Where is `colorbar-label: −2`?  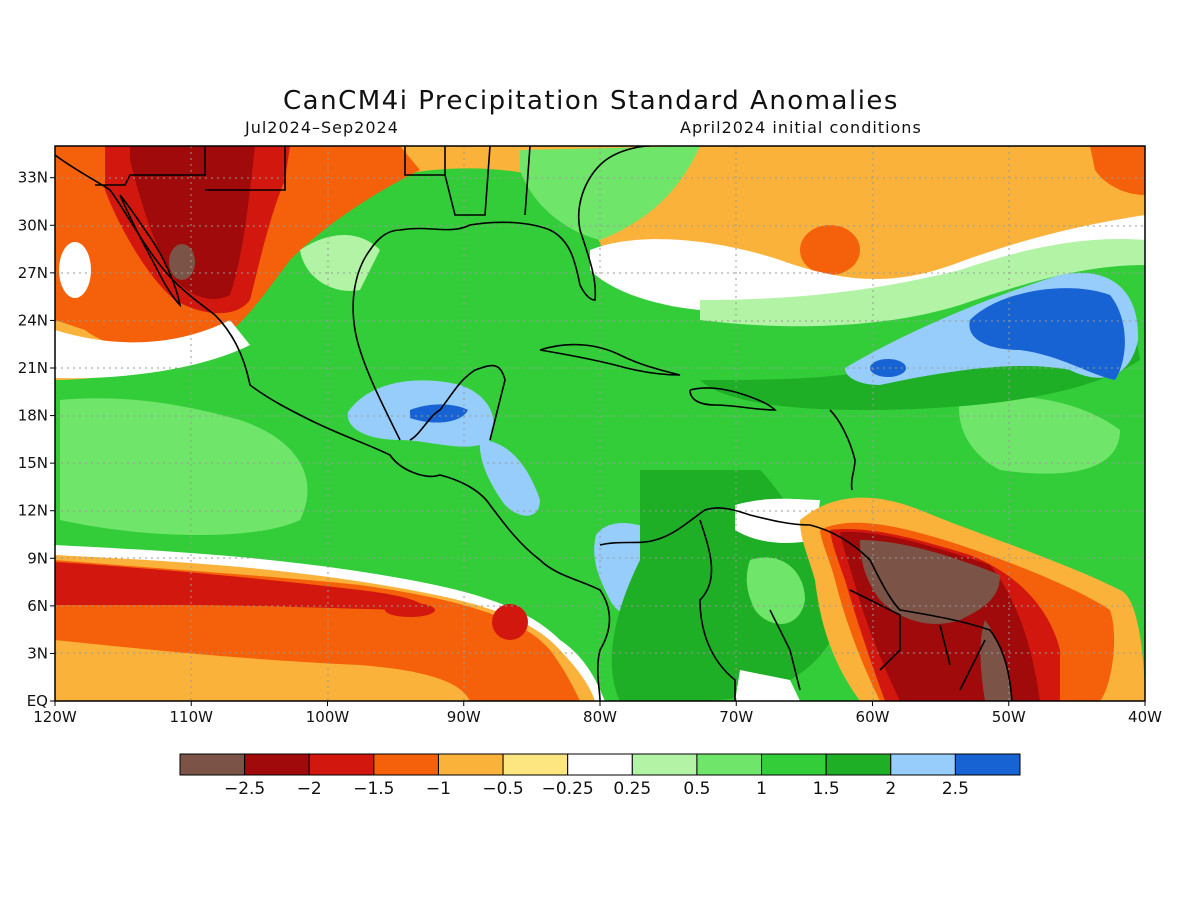 colorbar-label: −2 is located at coordinates (309, 789).